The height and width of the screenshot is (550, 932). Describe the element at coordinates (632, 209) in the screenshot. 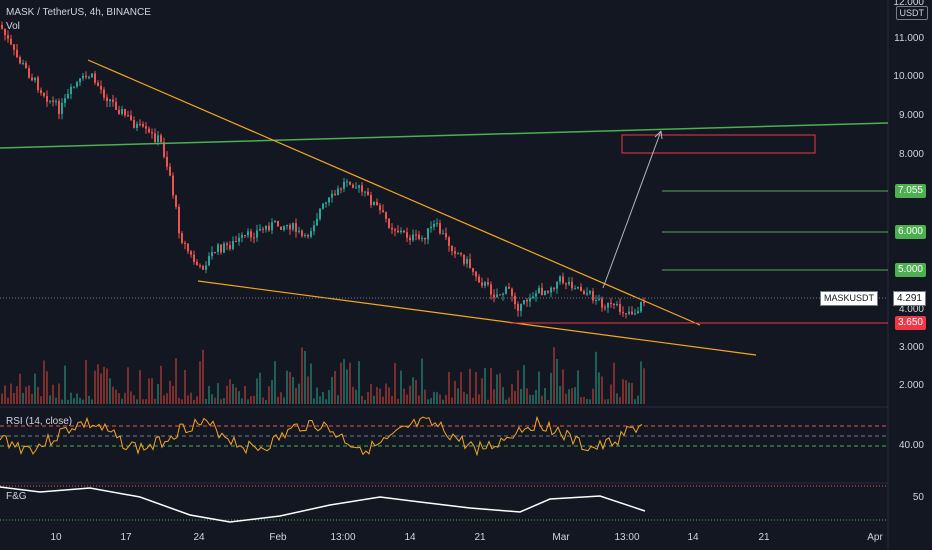

I see `projection-arrow` at that location.